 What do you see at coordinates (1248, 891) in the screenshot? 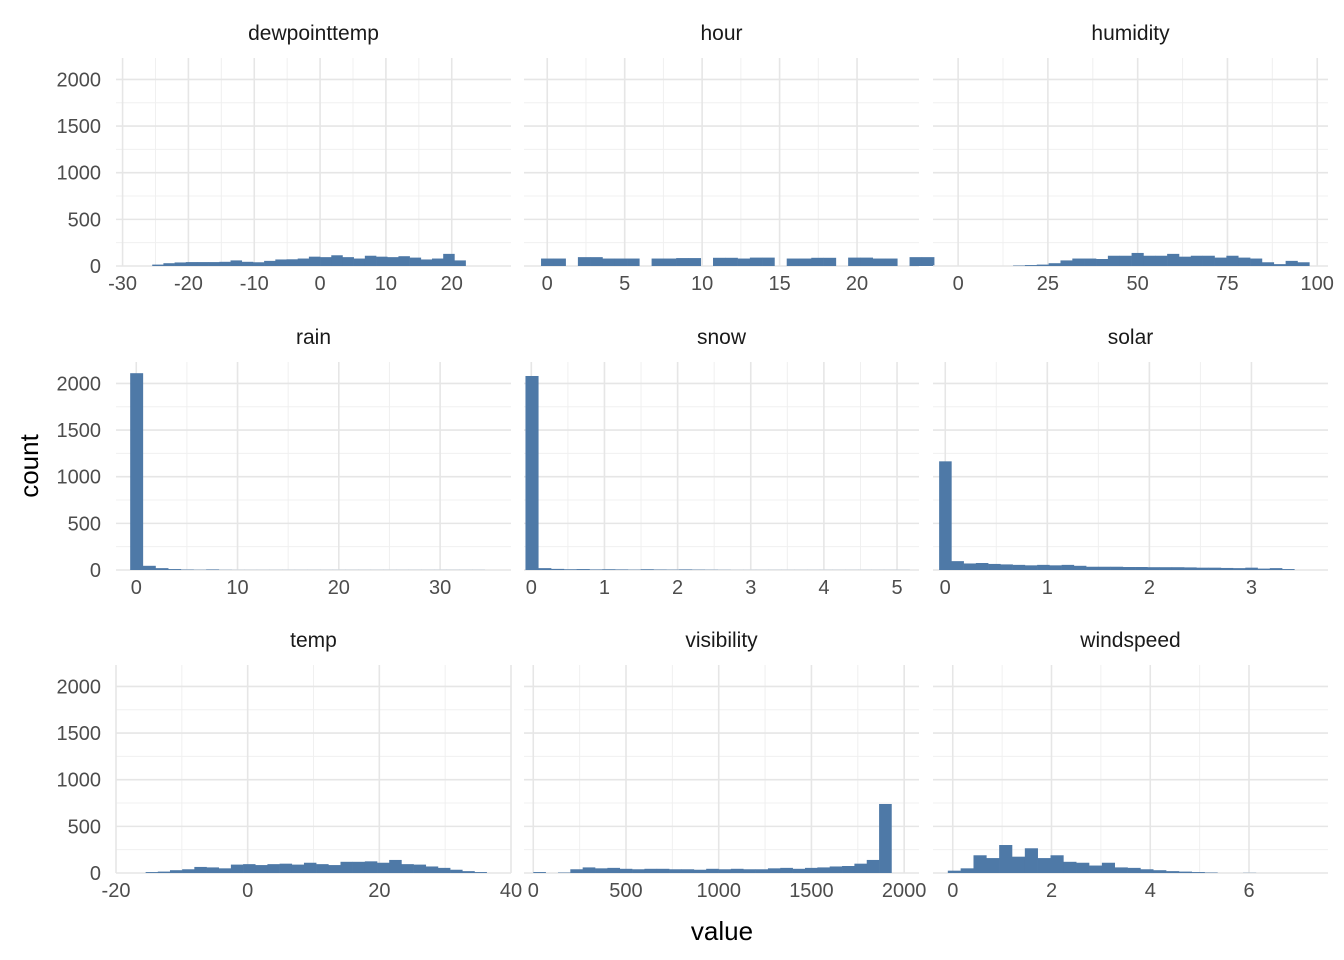
I see `x-tick-label: 6` at bounding box center [1248, 891].